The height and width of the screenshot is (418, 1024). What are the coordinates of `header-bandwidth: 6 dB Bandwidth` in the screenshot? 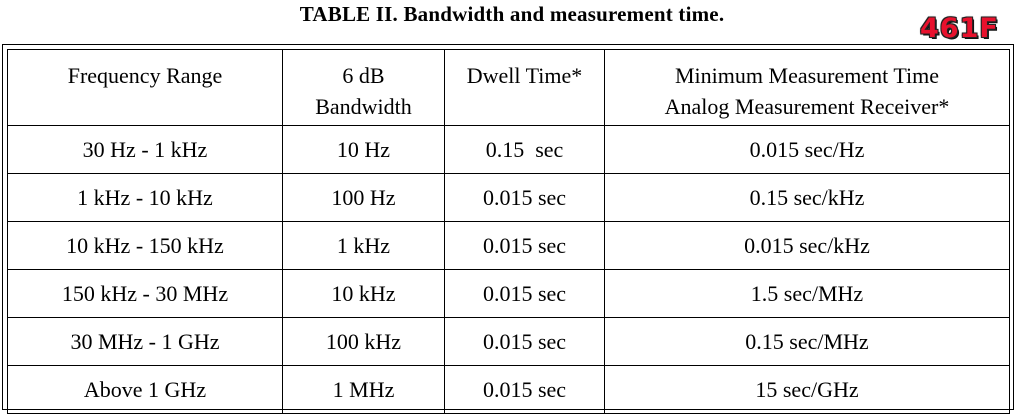 It's located at (363, 87).